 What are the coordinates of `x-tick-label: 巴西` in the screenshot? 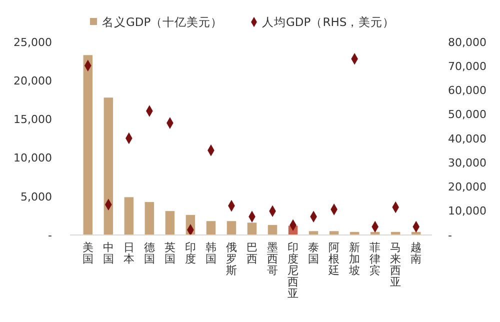 It's located at (252, 253).